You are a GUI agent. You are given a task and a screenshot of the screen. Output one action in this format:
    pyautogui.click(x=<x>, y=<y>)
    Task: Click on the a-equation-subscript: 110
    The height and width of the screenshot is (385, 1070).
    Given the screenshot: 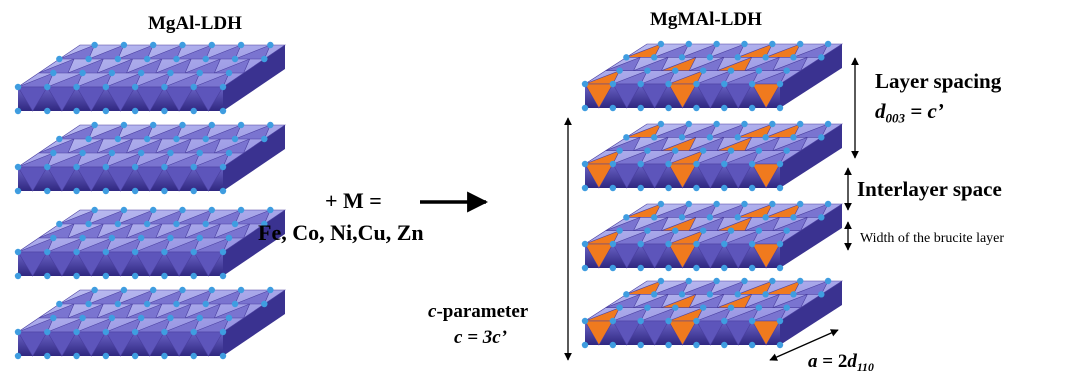 What is the action you would take?
    pyautogui.click(x=865, y=368)
    